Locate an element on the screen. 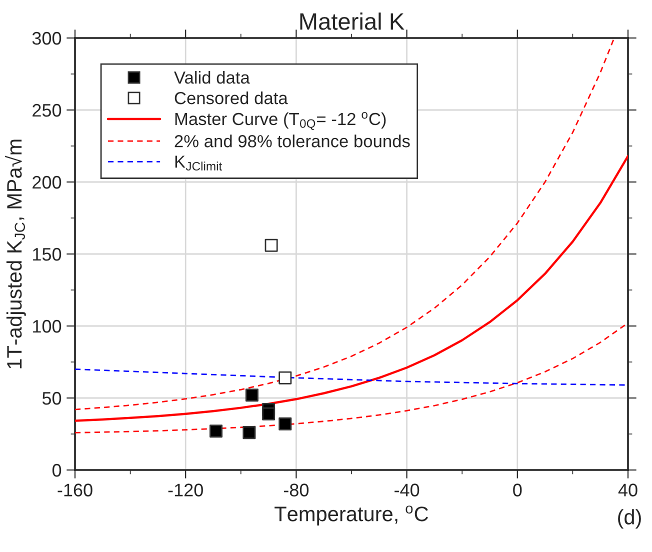 Image resolution: width=652 pixels, height=552 pixels. chart-title: Material K is located at coordinates (352, 21).